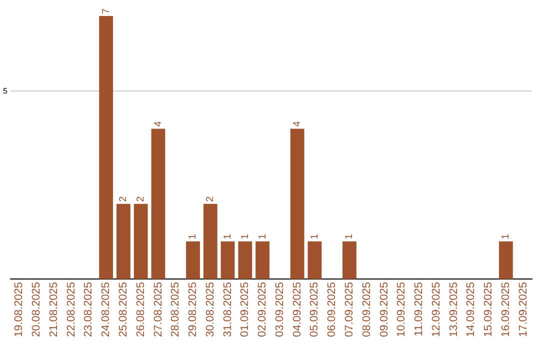  Describe the element at coordinates (454, 310) in the screenshot. I see `x-tick-label: 13.09.2025` at that location.